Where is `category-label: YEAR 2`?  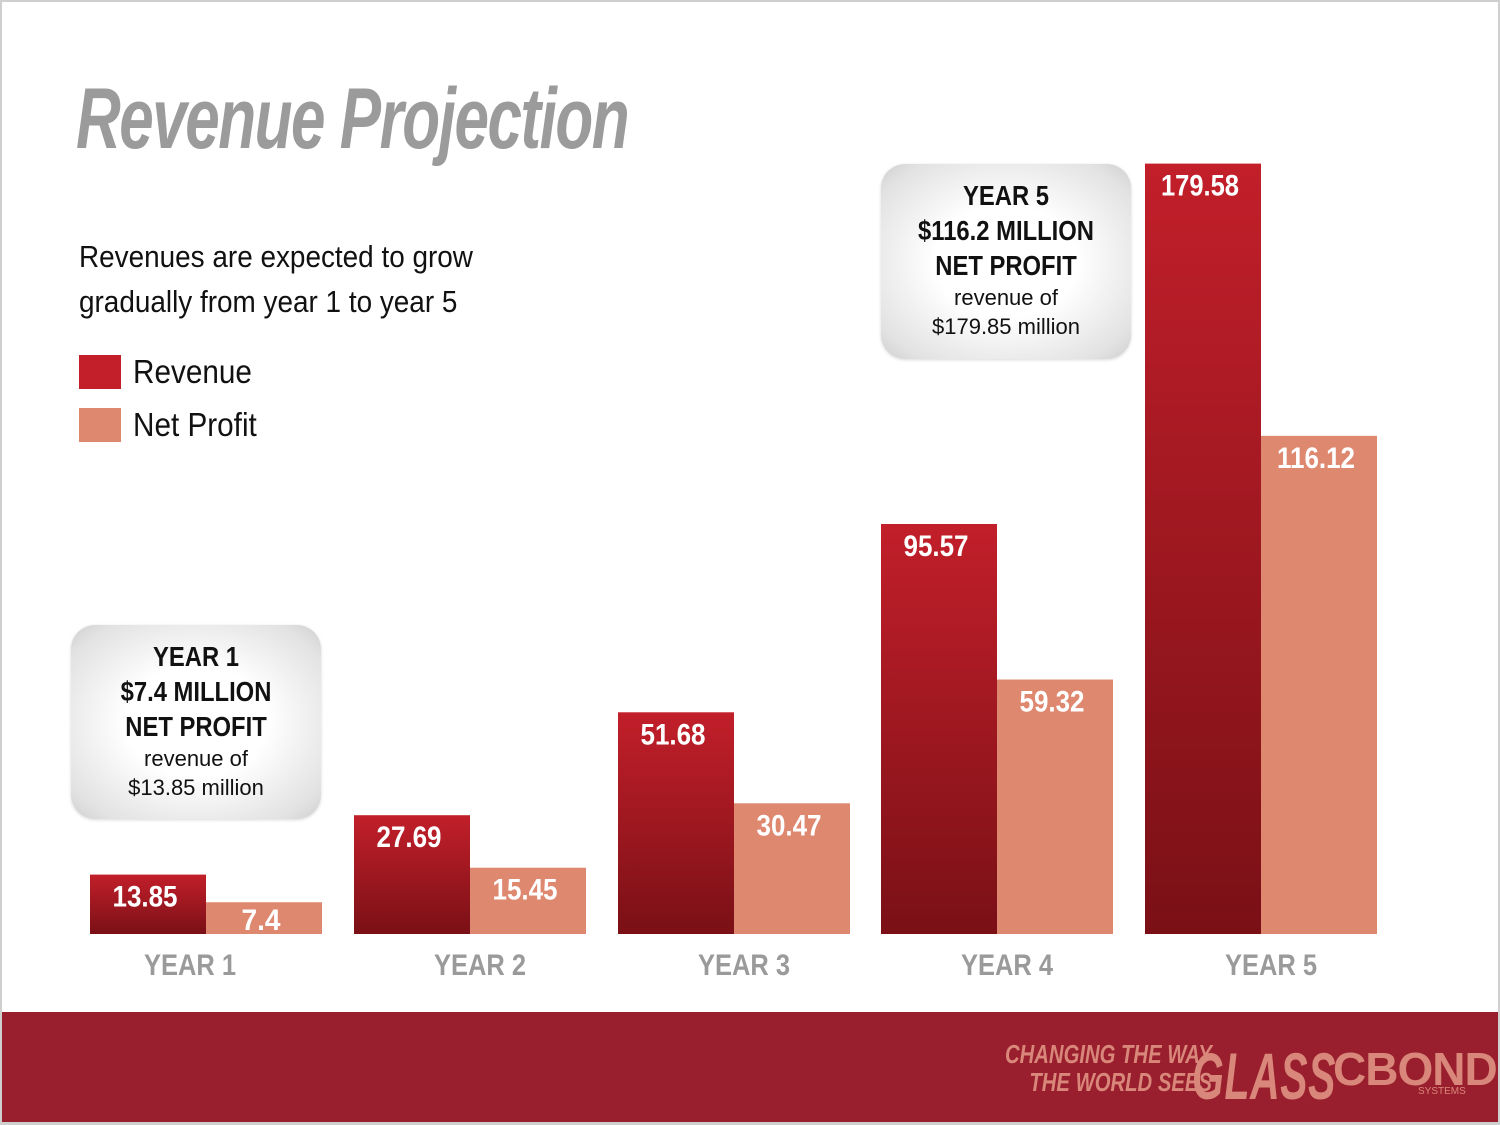
category-label: YEAR 2 is located at coordinates (480, 965).